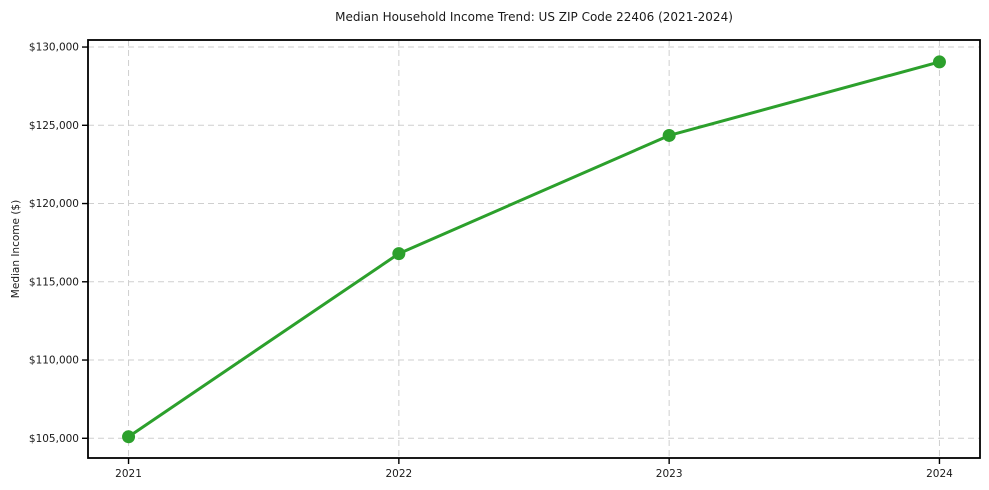 The width and height of the screenshot is (989, 490). What do you see at coordinates (16, 249) in the screenshot?
I see `y-axis-label: Median Income ($)` at bounding box center [16, 249].